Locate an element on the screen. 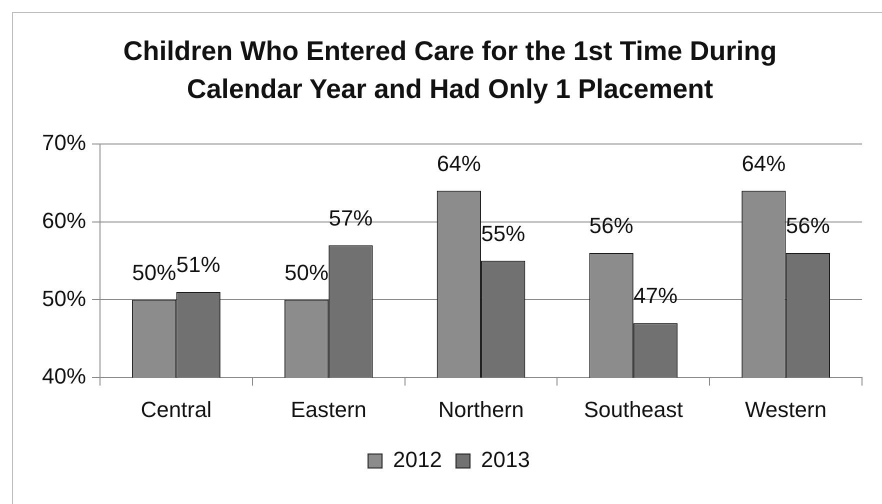 The width and height of the screenshot is (882, 504). chart-title: Children Who Entered Care for the 1st Time During Calendar Year and Had Only 1 Placement is located at coordinates (450, 70).